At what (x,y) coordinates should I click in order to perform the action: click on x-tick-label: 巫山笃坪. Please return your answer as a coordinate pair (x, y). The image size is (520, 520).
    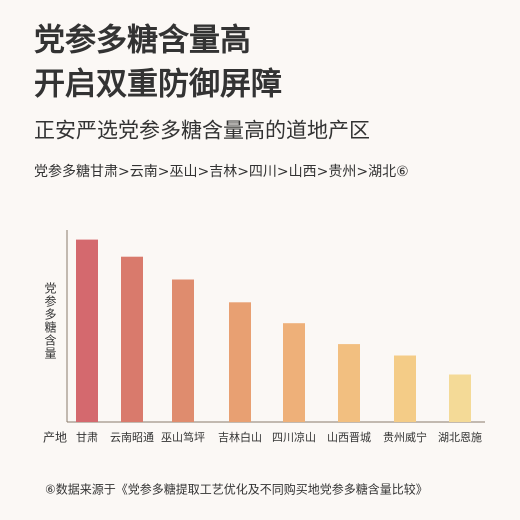
    Looking at the image, I should click on (183, 437).